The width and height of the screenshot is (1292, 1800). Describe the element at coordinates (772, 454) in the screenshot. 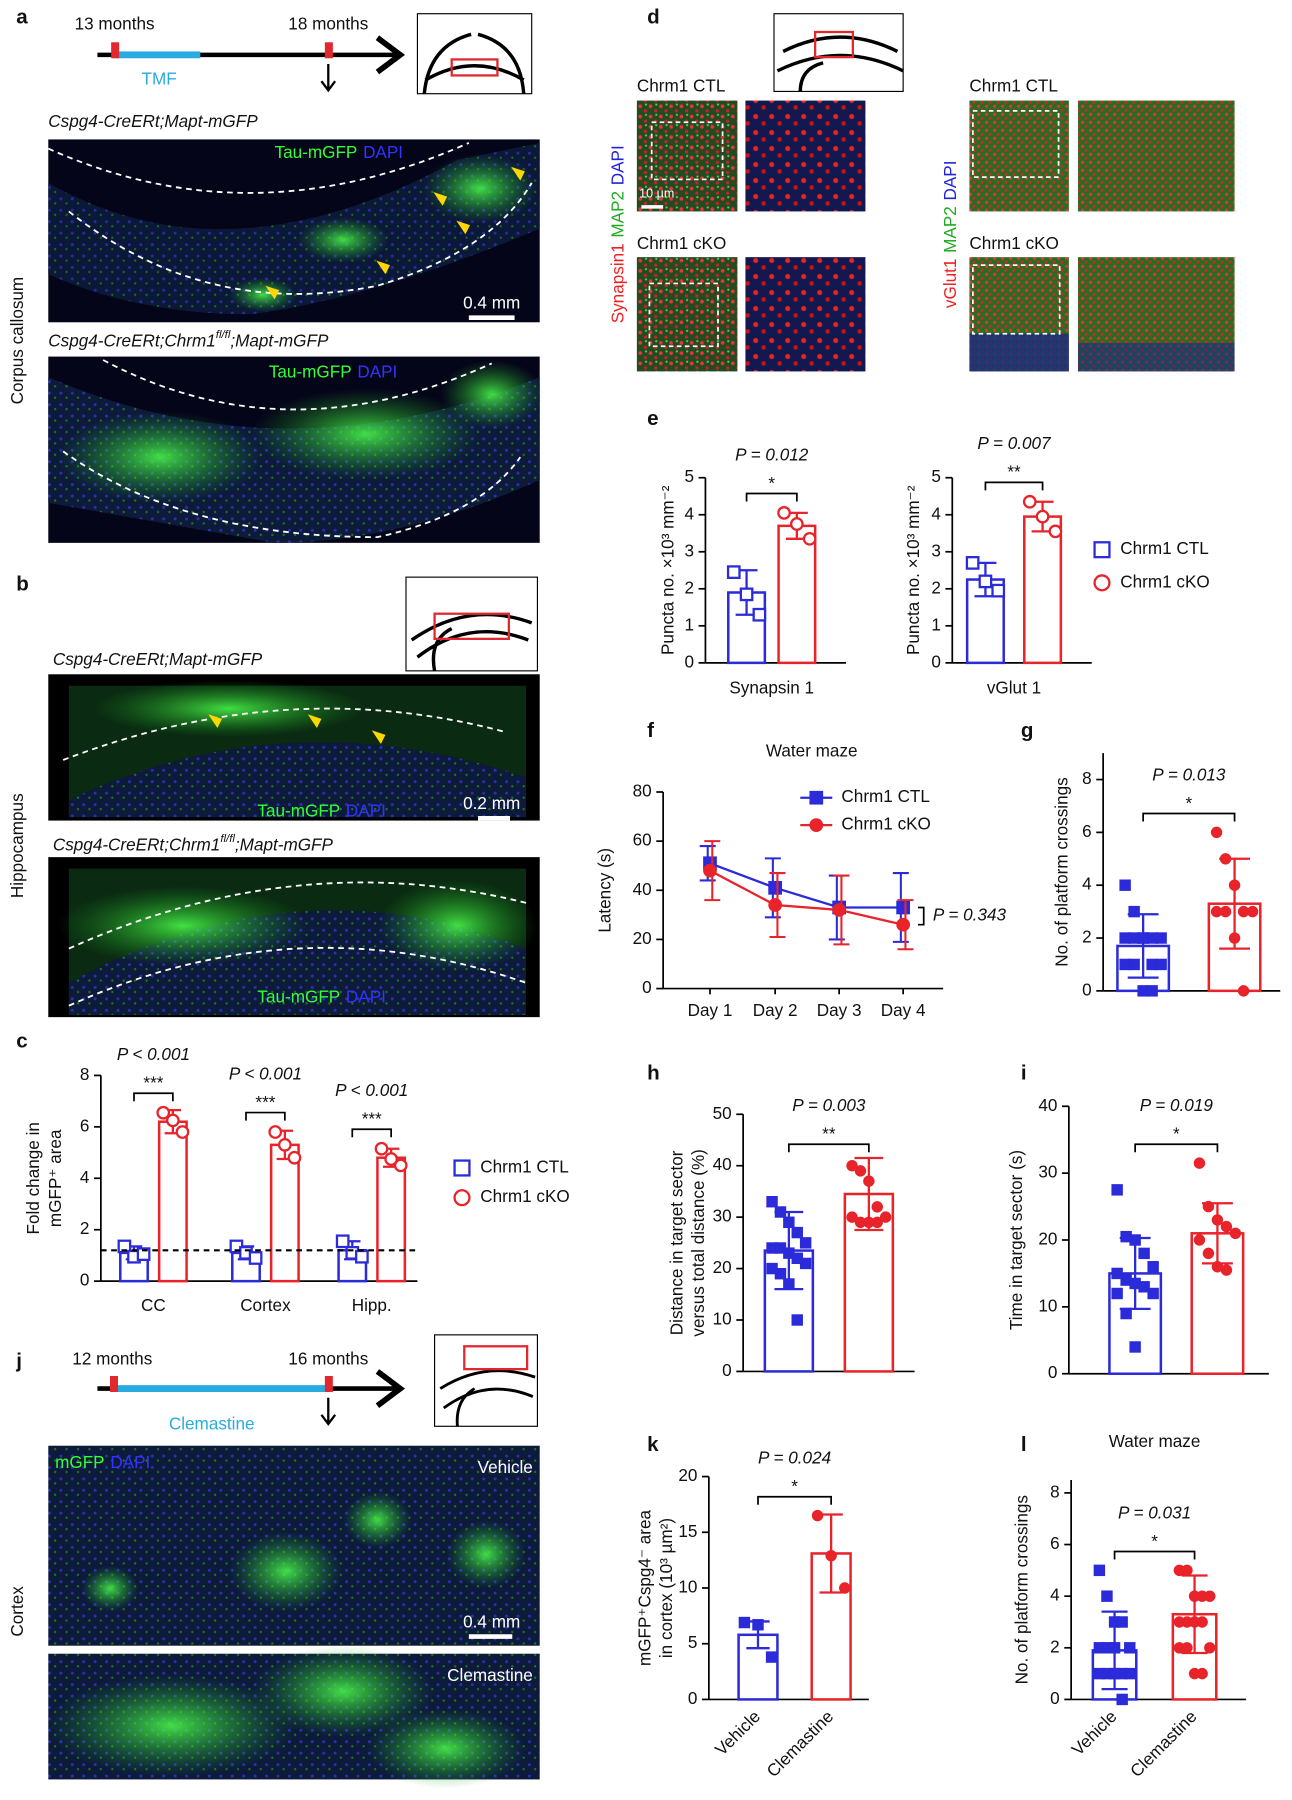

I see `p-value: P = 0.012` at that location.